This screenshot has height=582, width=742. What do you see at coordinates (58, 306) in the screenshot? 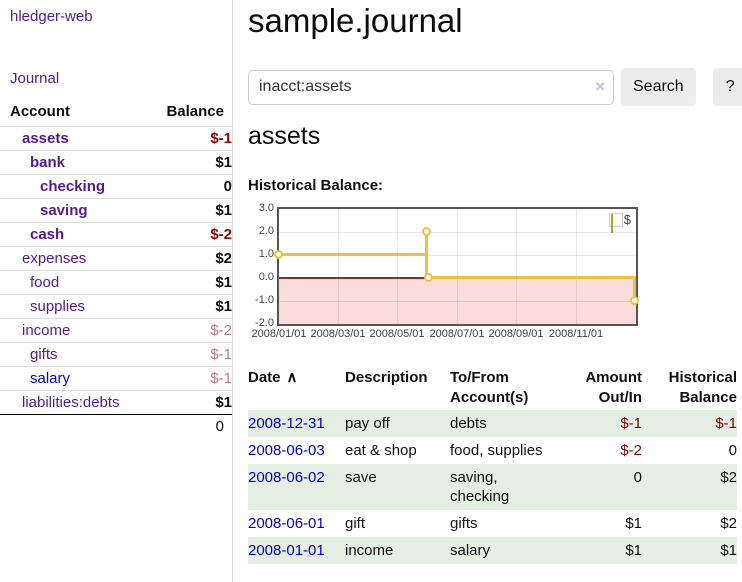
I see `account-link-supplies: supplies` at bounding box center [58, 306].